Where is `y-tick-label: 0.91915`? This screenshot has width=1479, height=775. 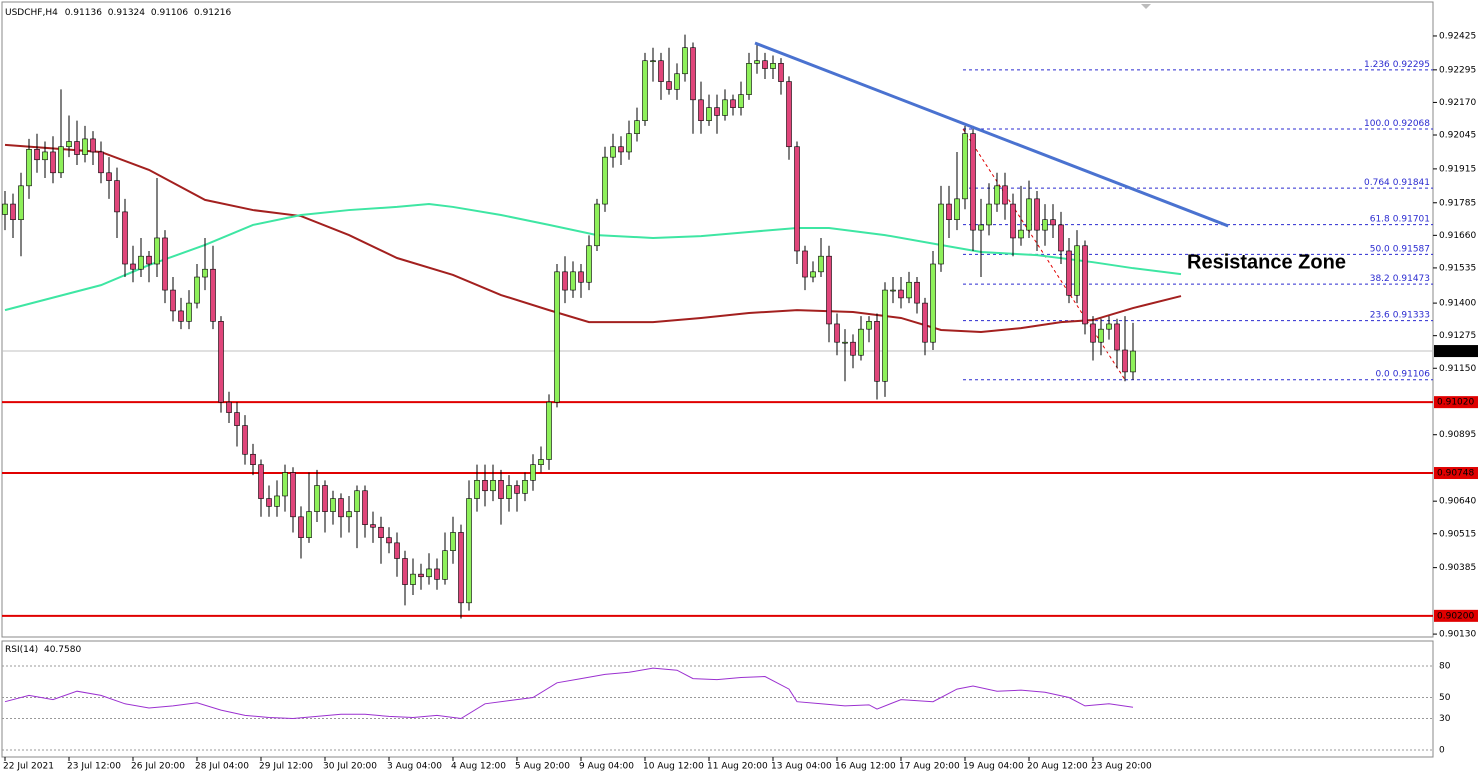
y-tick-label: 0.91915 is located at coordinates (1457, 169).